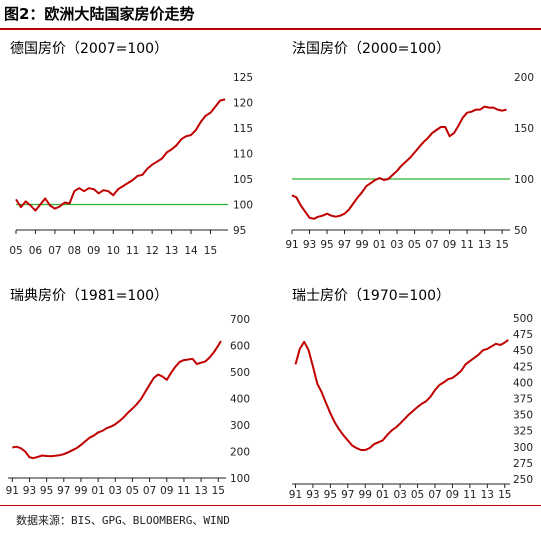  What do you see at coordinates (371, 296) in the screenshot?
I see `chart-title: 瑞士房价（1970=100）` at bounding box center [371, 296].